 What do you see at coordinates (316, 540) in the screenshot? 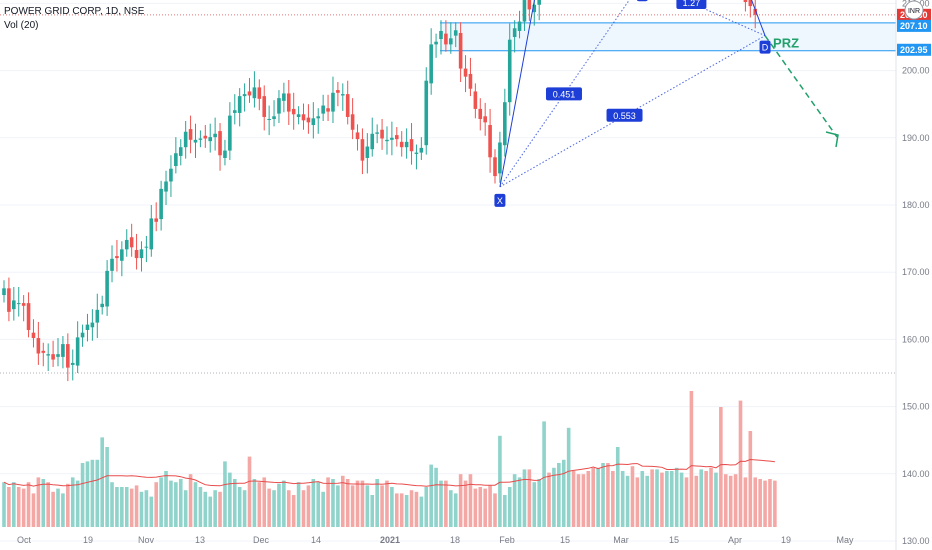
I see `time-label: 14` at bounding box center [316, 540].